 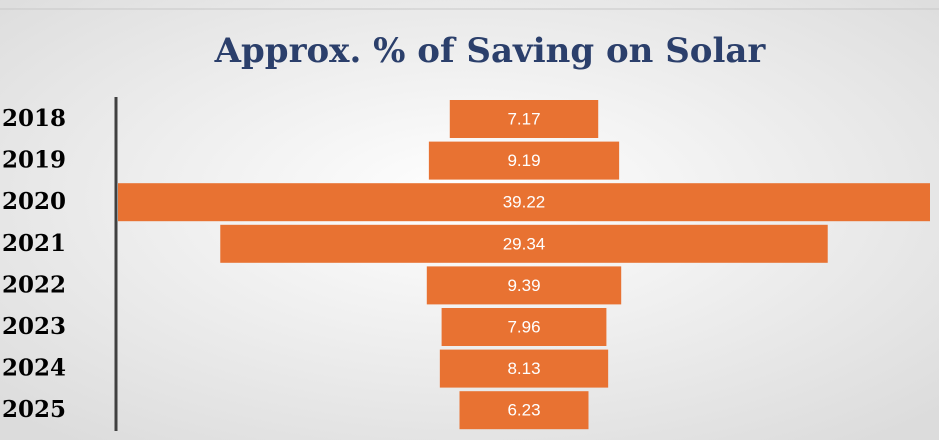 I want to click on y-tick-label: 2021, so click(x=34, y=243).